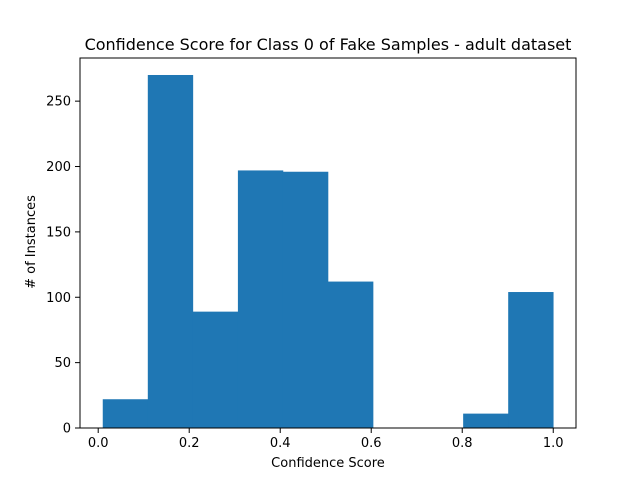 Image resolution: width=640 pixels, height=480 pixels. I want to click on y-tick-label: 150, so click(58, 232).